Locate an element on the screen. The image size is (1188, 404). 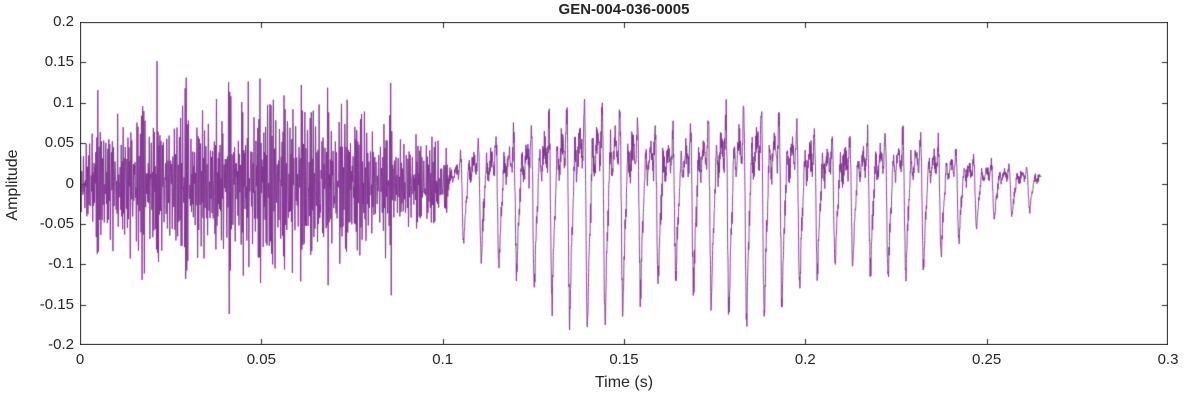
x-tick-label: 0.15 is located at coordinates (624, 359).